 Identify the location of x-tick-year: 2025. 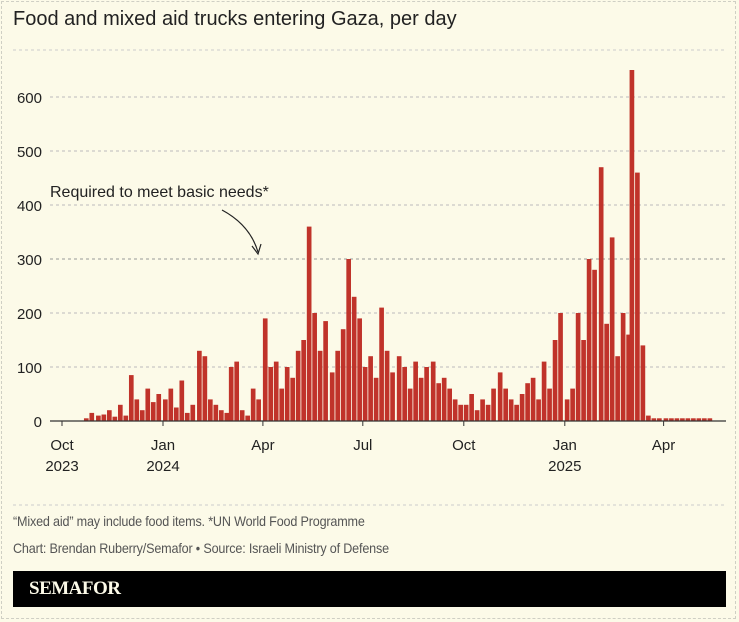
(564, 466).